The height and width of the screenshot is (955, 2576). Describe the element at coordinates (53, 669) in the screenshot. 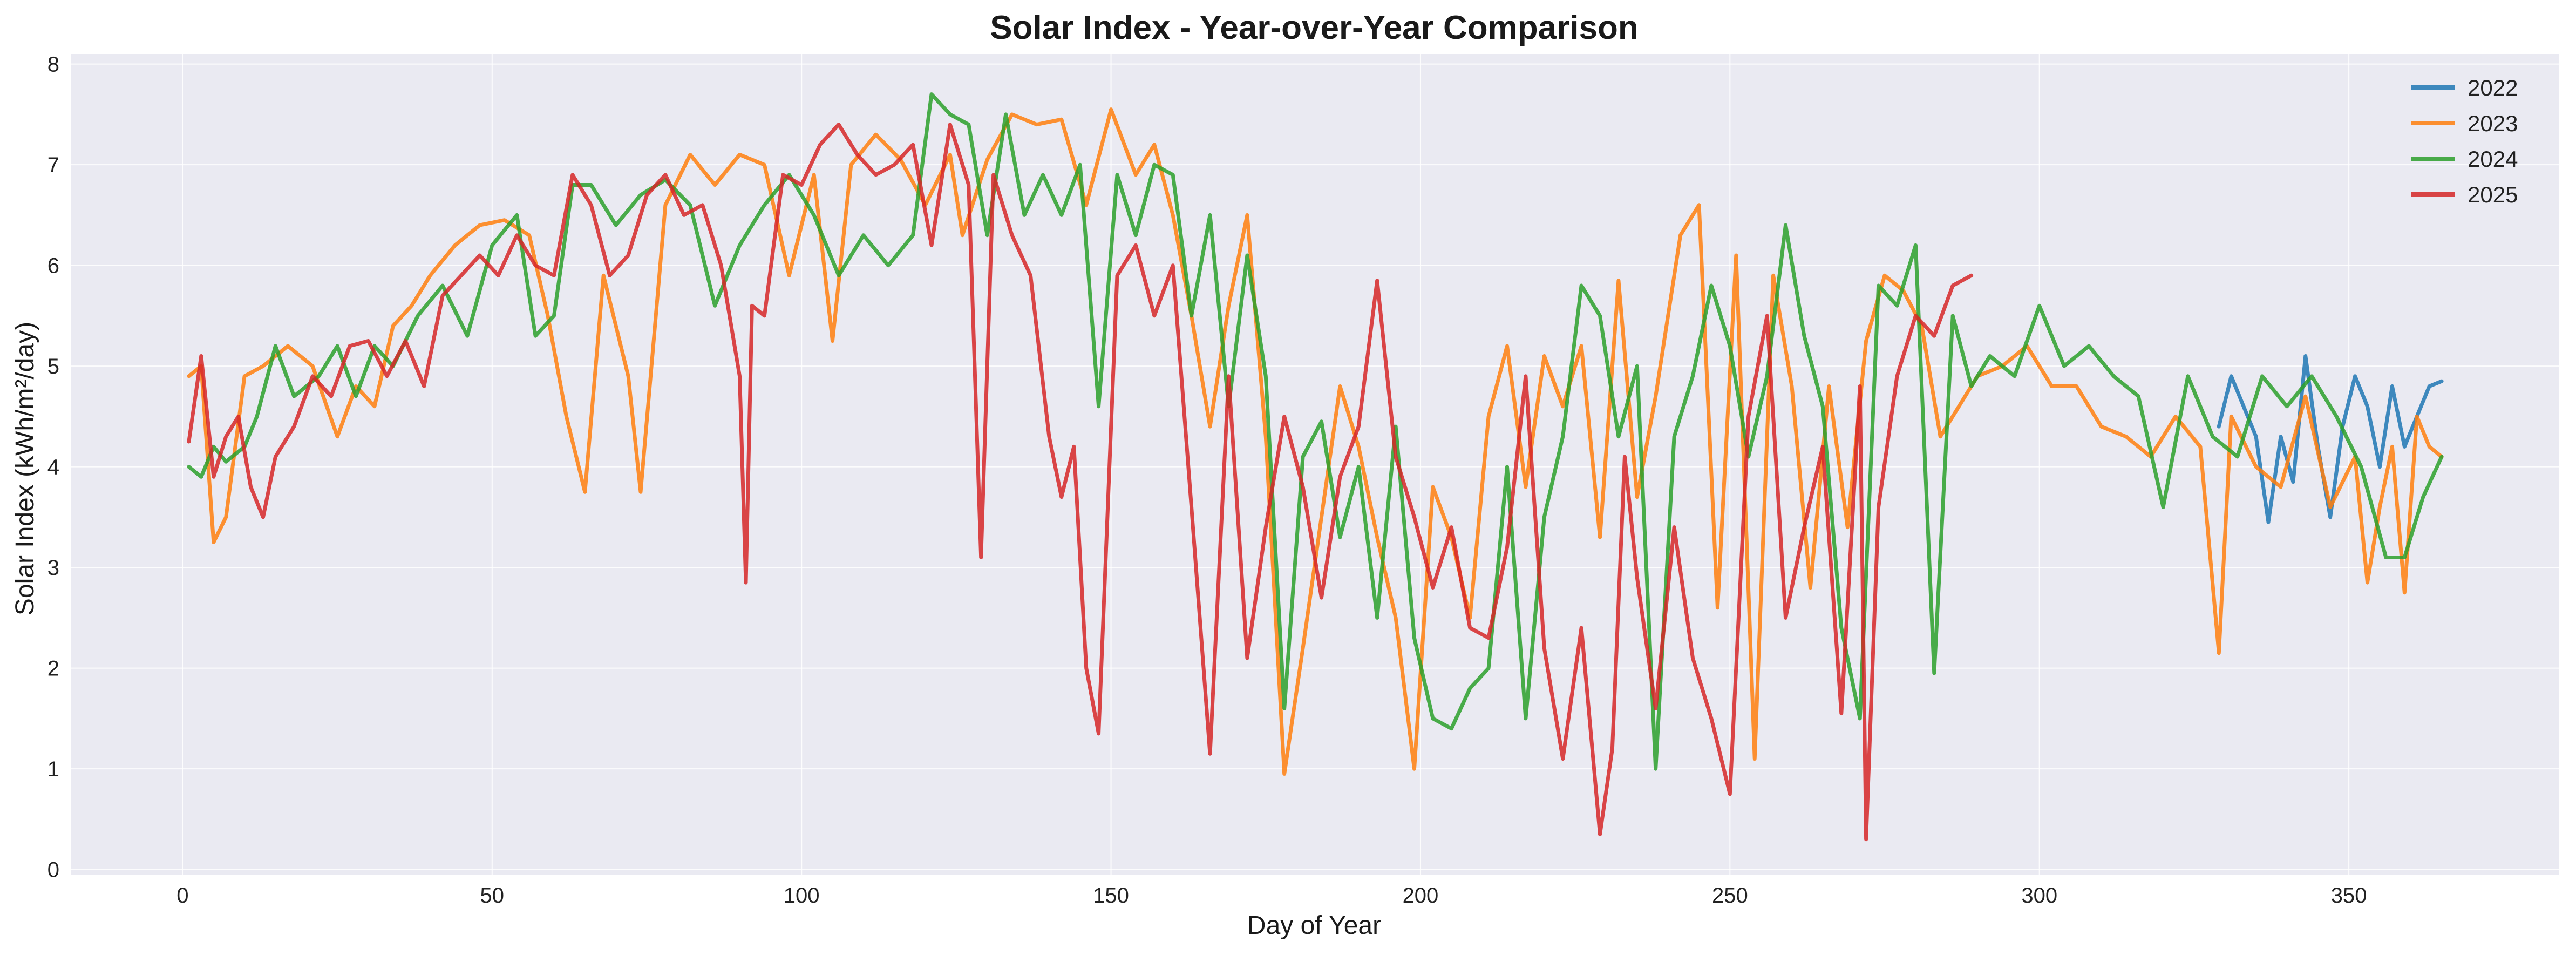

I see `y-tick-label: 2` at that location.